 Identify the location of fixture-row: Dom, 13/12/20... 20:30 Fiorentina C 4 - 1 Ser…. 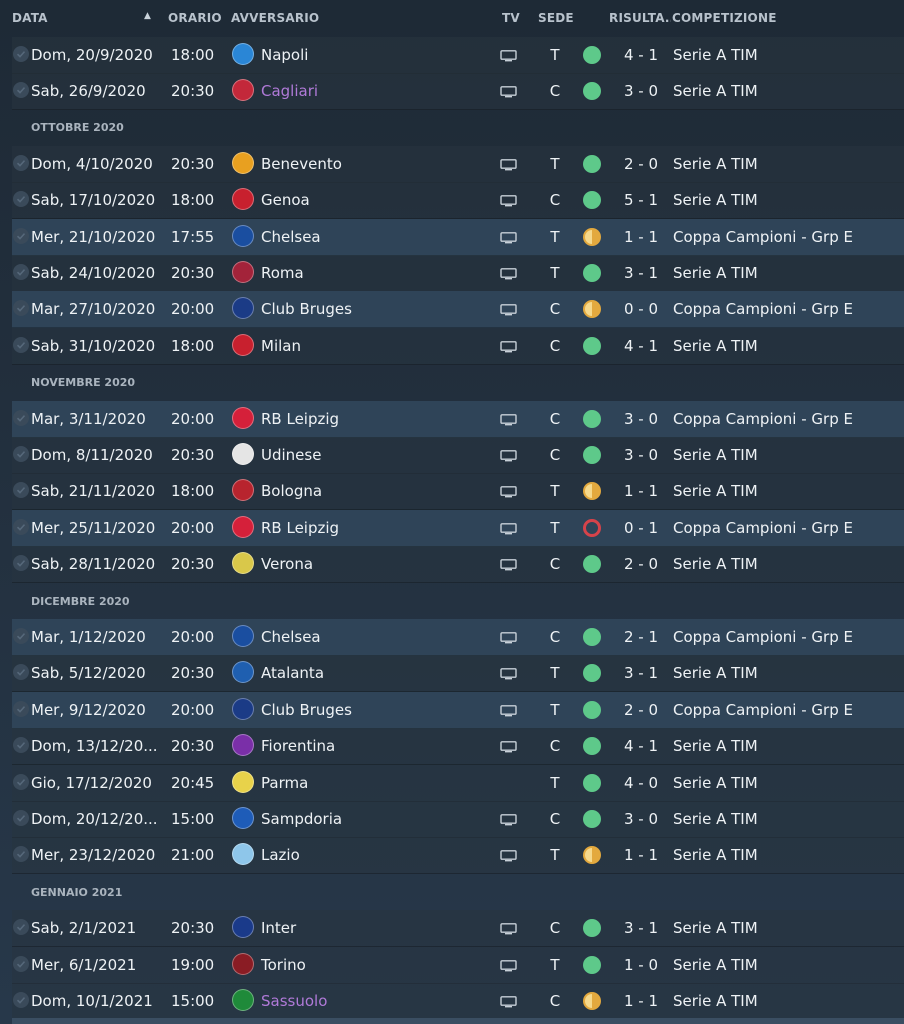
(458, 747).